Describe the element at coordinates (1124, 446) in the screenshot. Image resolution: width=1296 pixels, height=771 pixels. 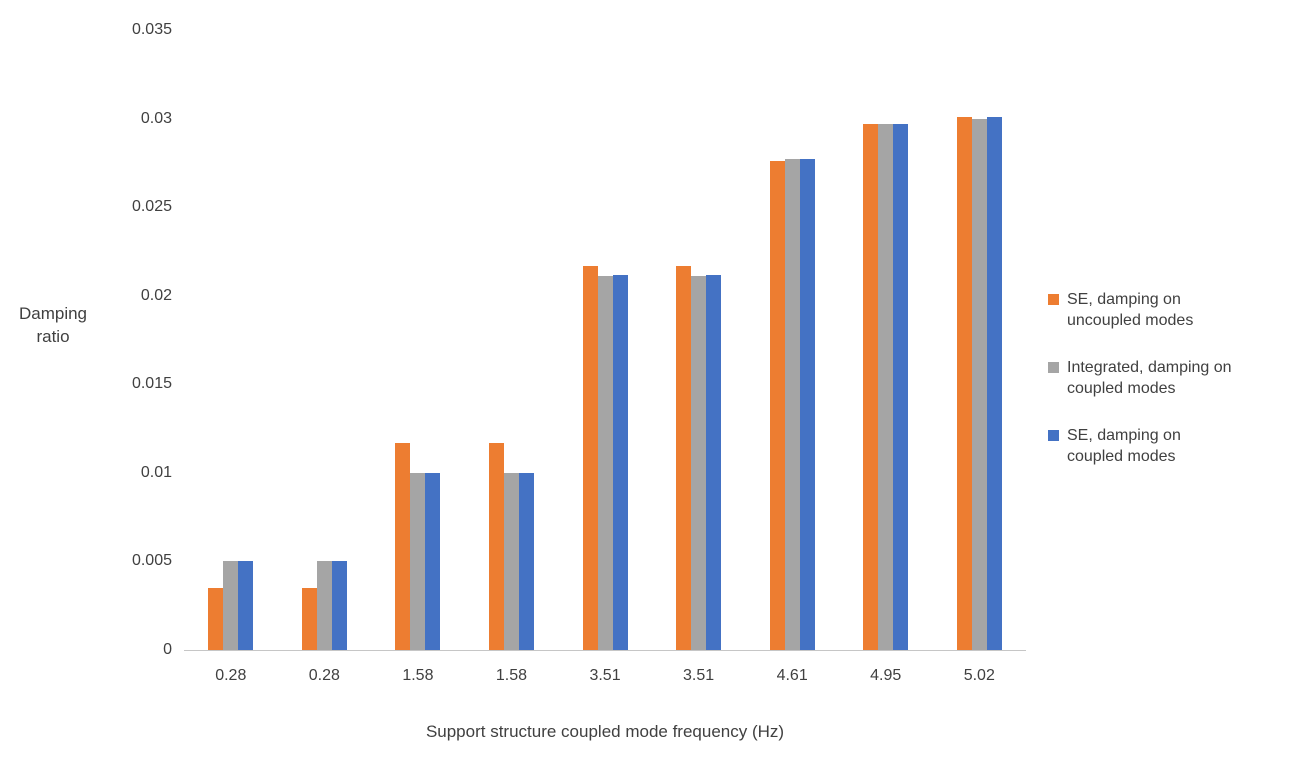
I see `legend-label: SE, damping on coupled modes` at that location.